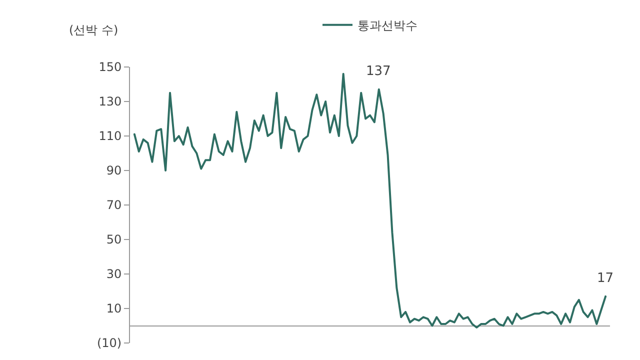 The width and height of the screenshot is (640, 360). Describe the element at coordinates (114, 274) in the screenshot. I see `y-tick-label: 30` at that location.